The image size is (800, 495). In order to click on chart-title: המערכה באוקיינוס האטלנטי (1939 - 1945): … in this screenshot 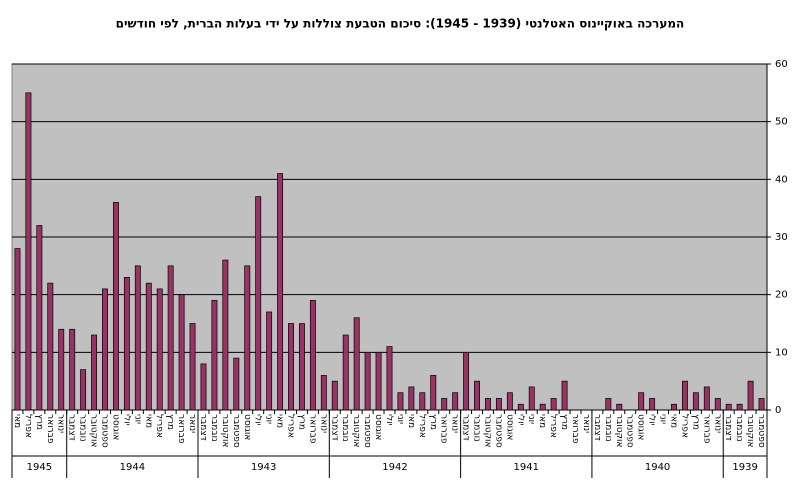, I will do `click(400, 24)`.